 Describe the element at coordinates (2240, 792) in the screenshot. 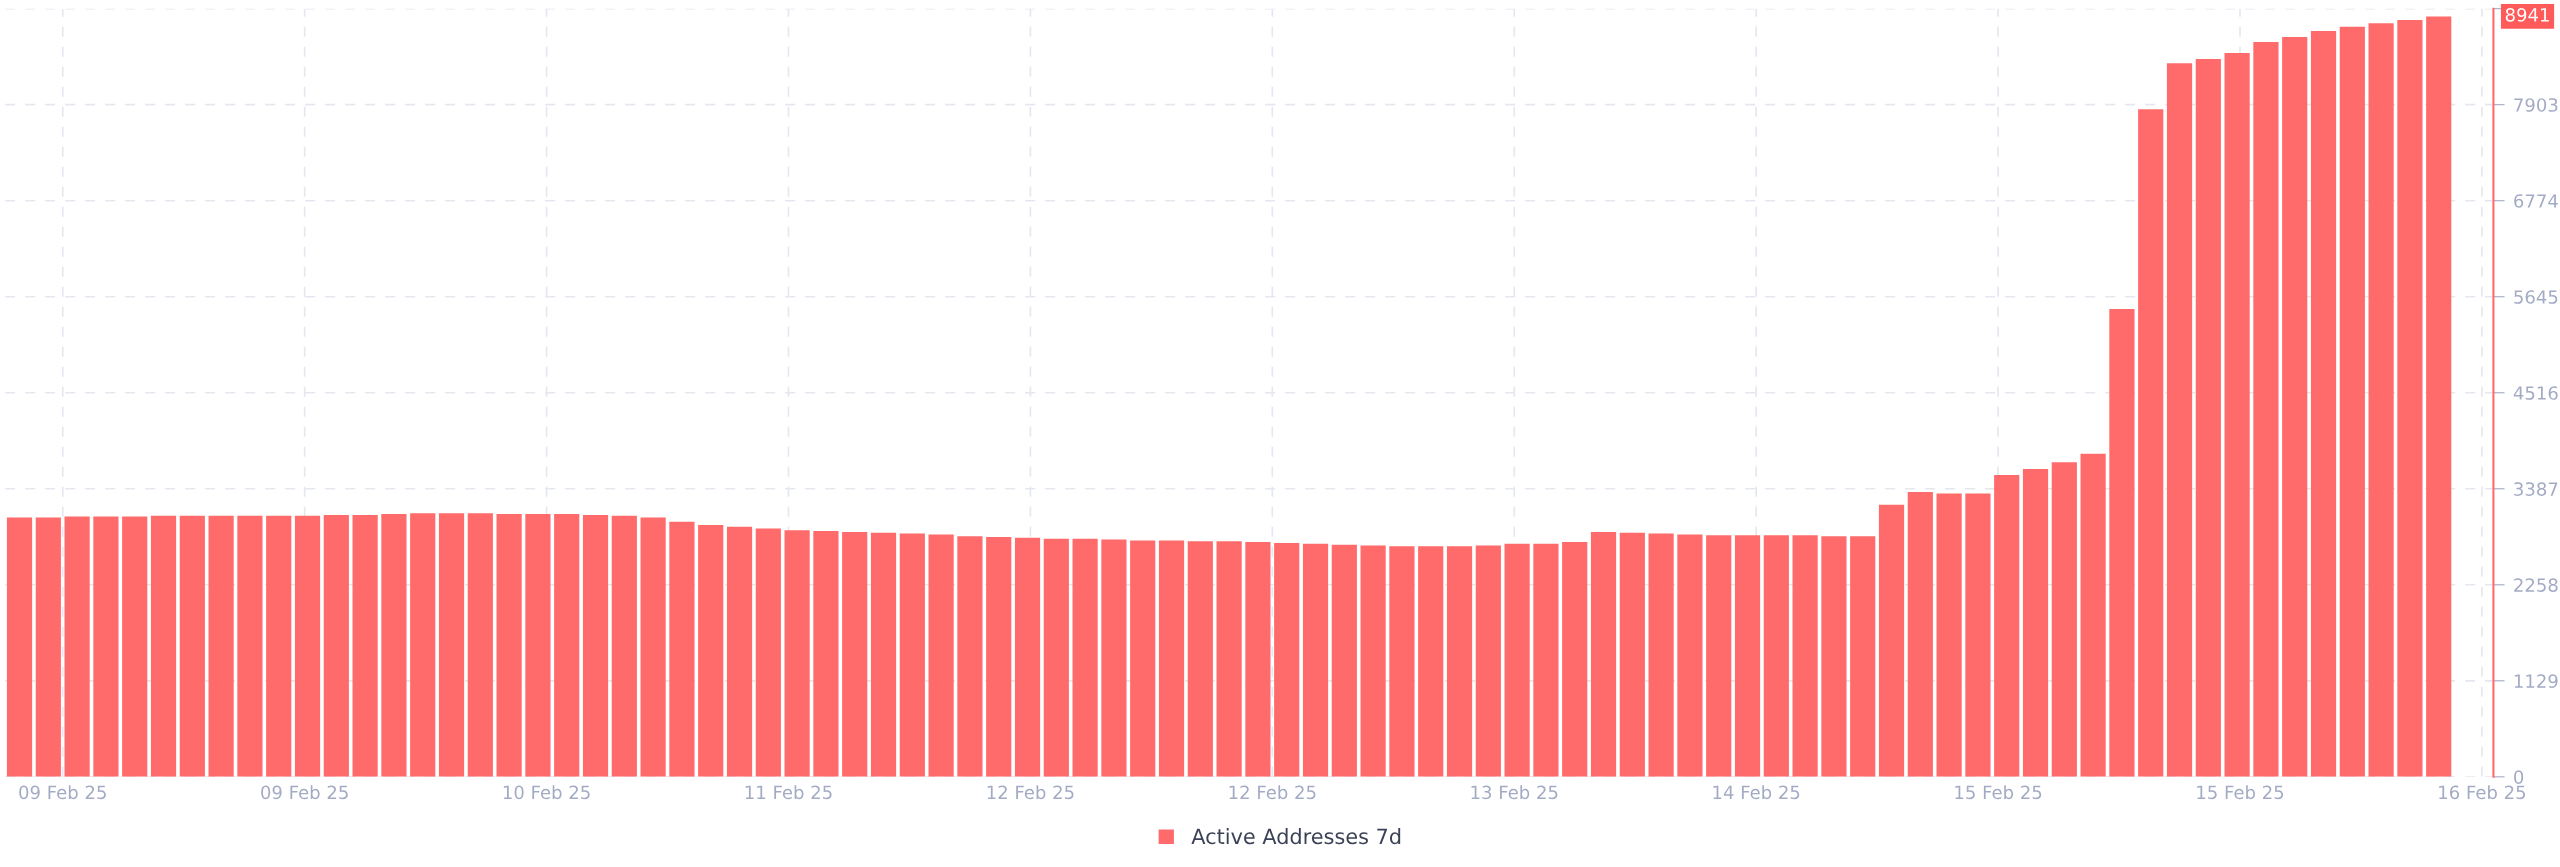

I see `x-tick-label: 15 Feb 25` at that location.